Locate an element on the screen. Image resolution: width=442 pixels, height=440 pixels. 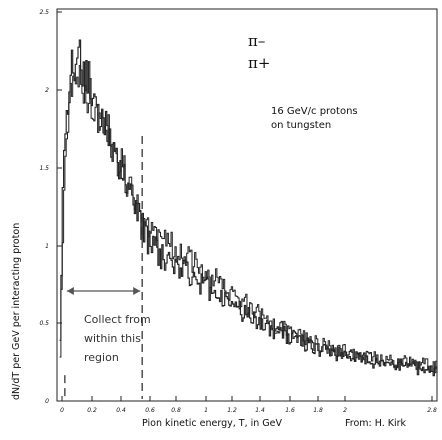
credit-text: From: H. Kirk is located at coordinates (376, 423).